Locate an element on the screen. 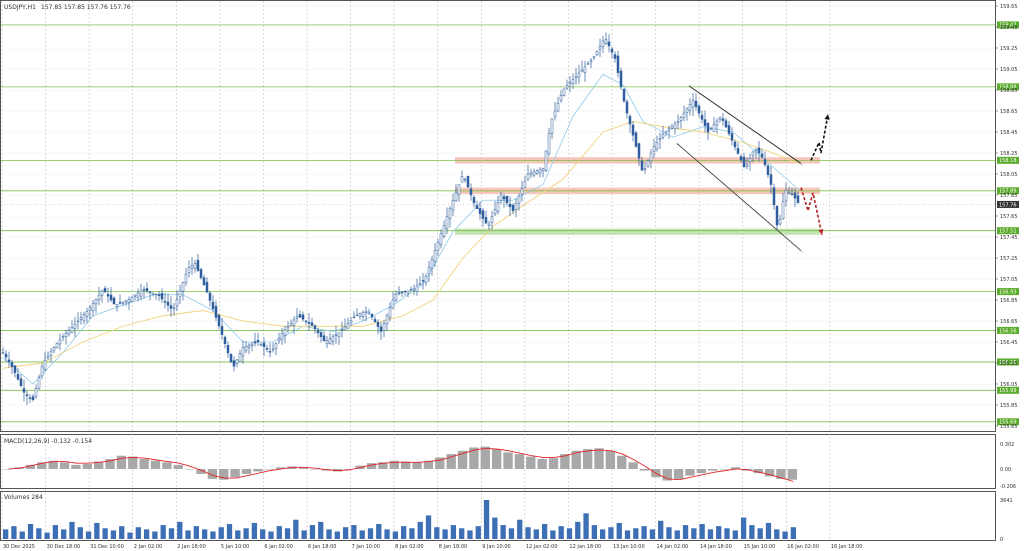 Image resolution: width=1024 pixels, height=551 pixels. level-label: 155.69 is located at coordinates (1008, 423).